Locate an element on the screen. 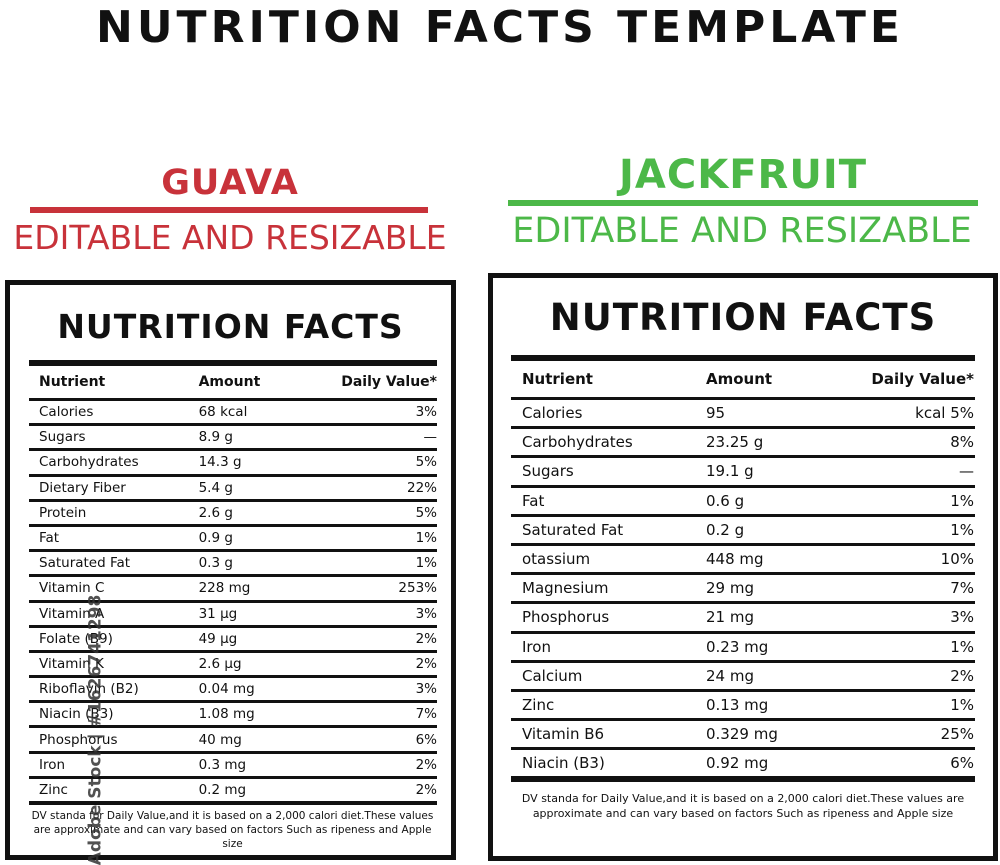 This screenshot has width=1000, height=865. jackfruit-cell-amount: 29 mg is located at coordinates (730, 588).